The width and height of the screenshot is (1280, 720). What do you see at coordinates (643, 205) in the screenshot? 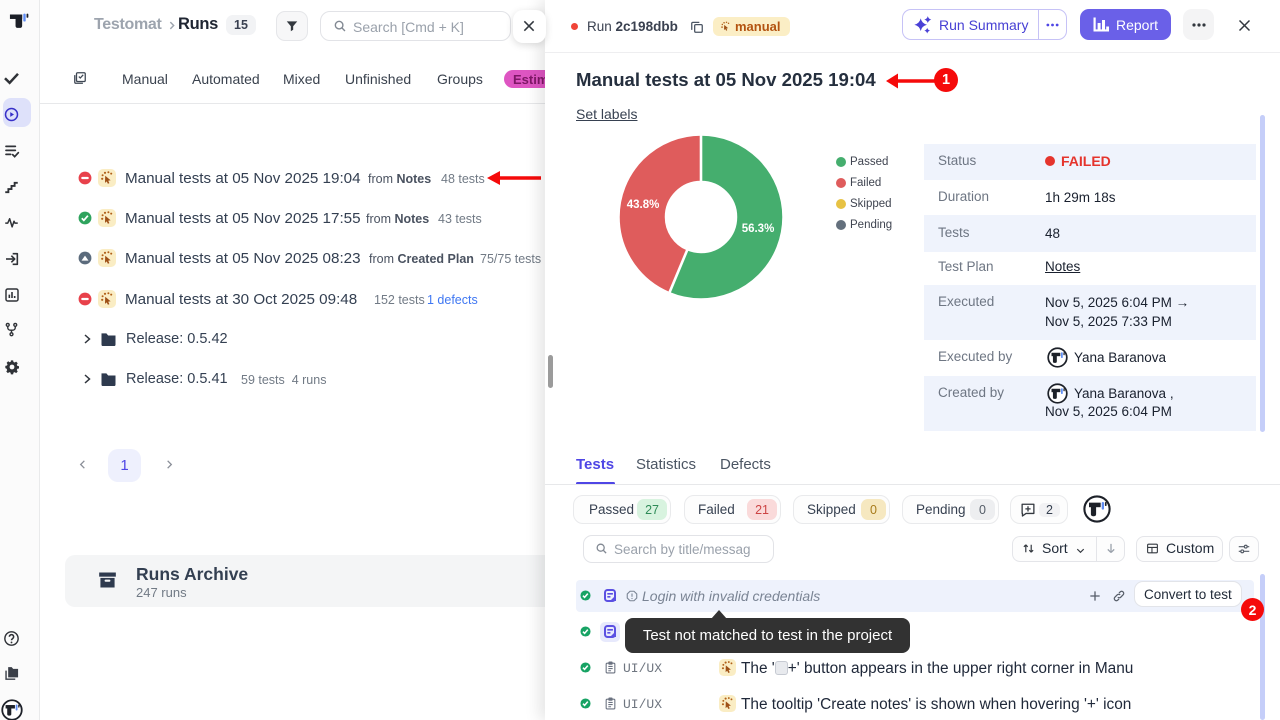
I see `svg-text: 43.8%` at bounding box center [643, 205].